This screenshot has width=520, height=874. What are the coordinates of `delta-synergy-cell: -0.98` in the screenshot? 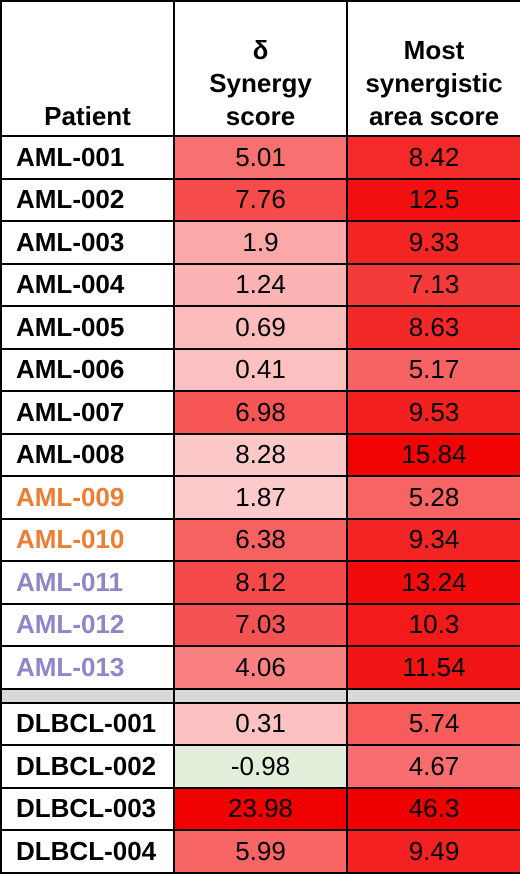 It's located at (260, 766).